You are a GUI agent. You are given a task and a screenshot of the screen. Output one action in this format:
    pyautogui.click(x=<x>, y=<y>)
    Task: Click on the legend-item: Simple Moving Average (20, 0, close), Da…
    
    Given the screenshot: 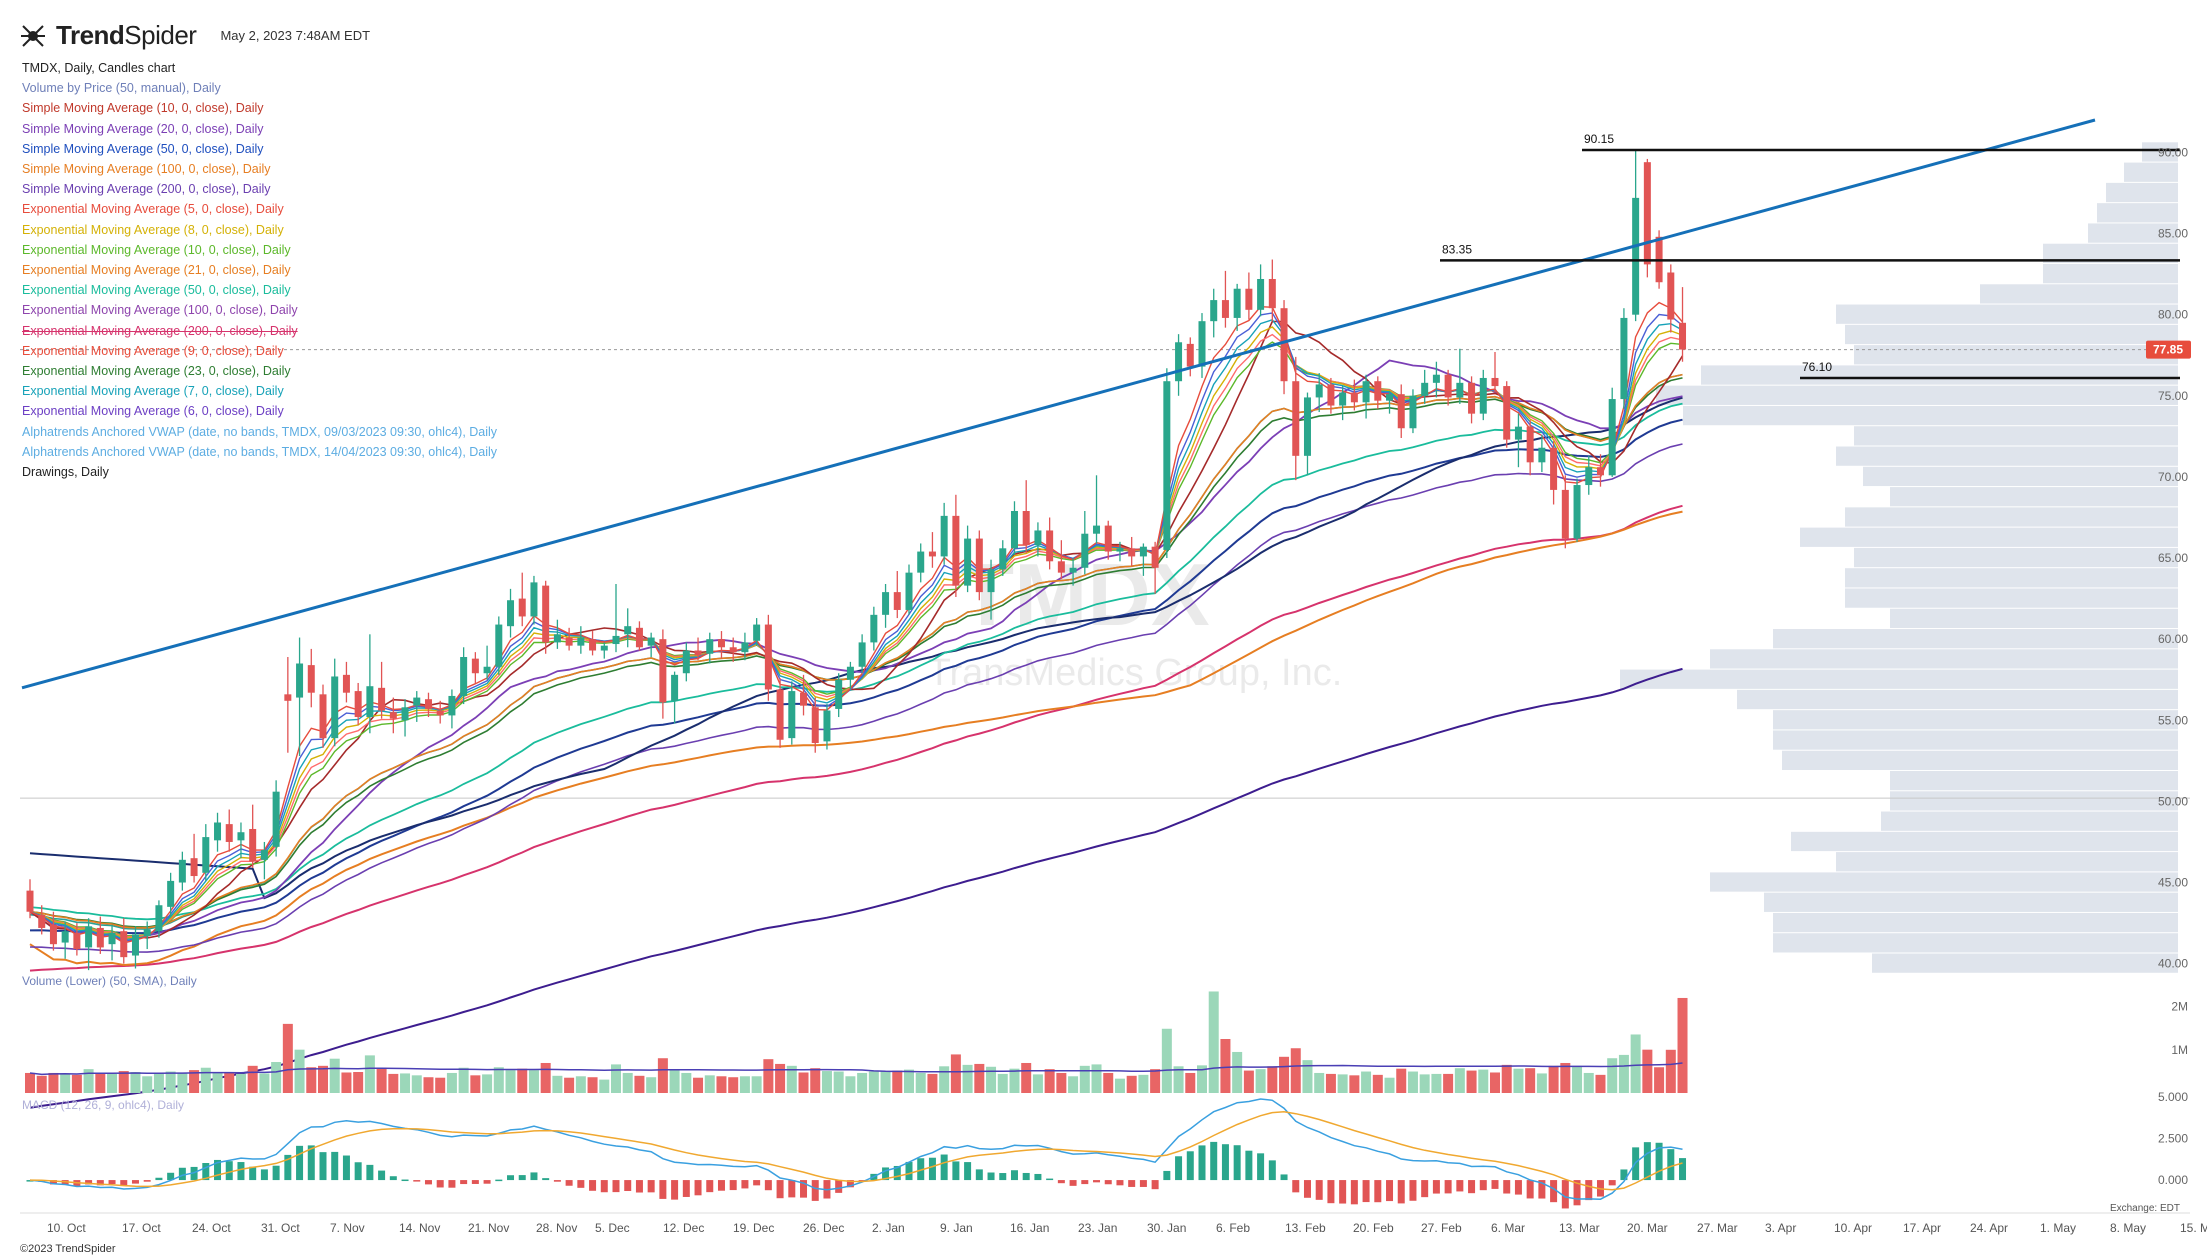 What is the action you would take?
    pyautogui.click(x=143, y=128)
    